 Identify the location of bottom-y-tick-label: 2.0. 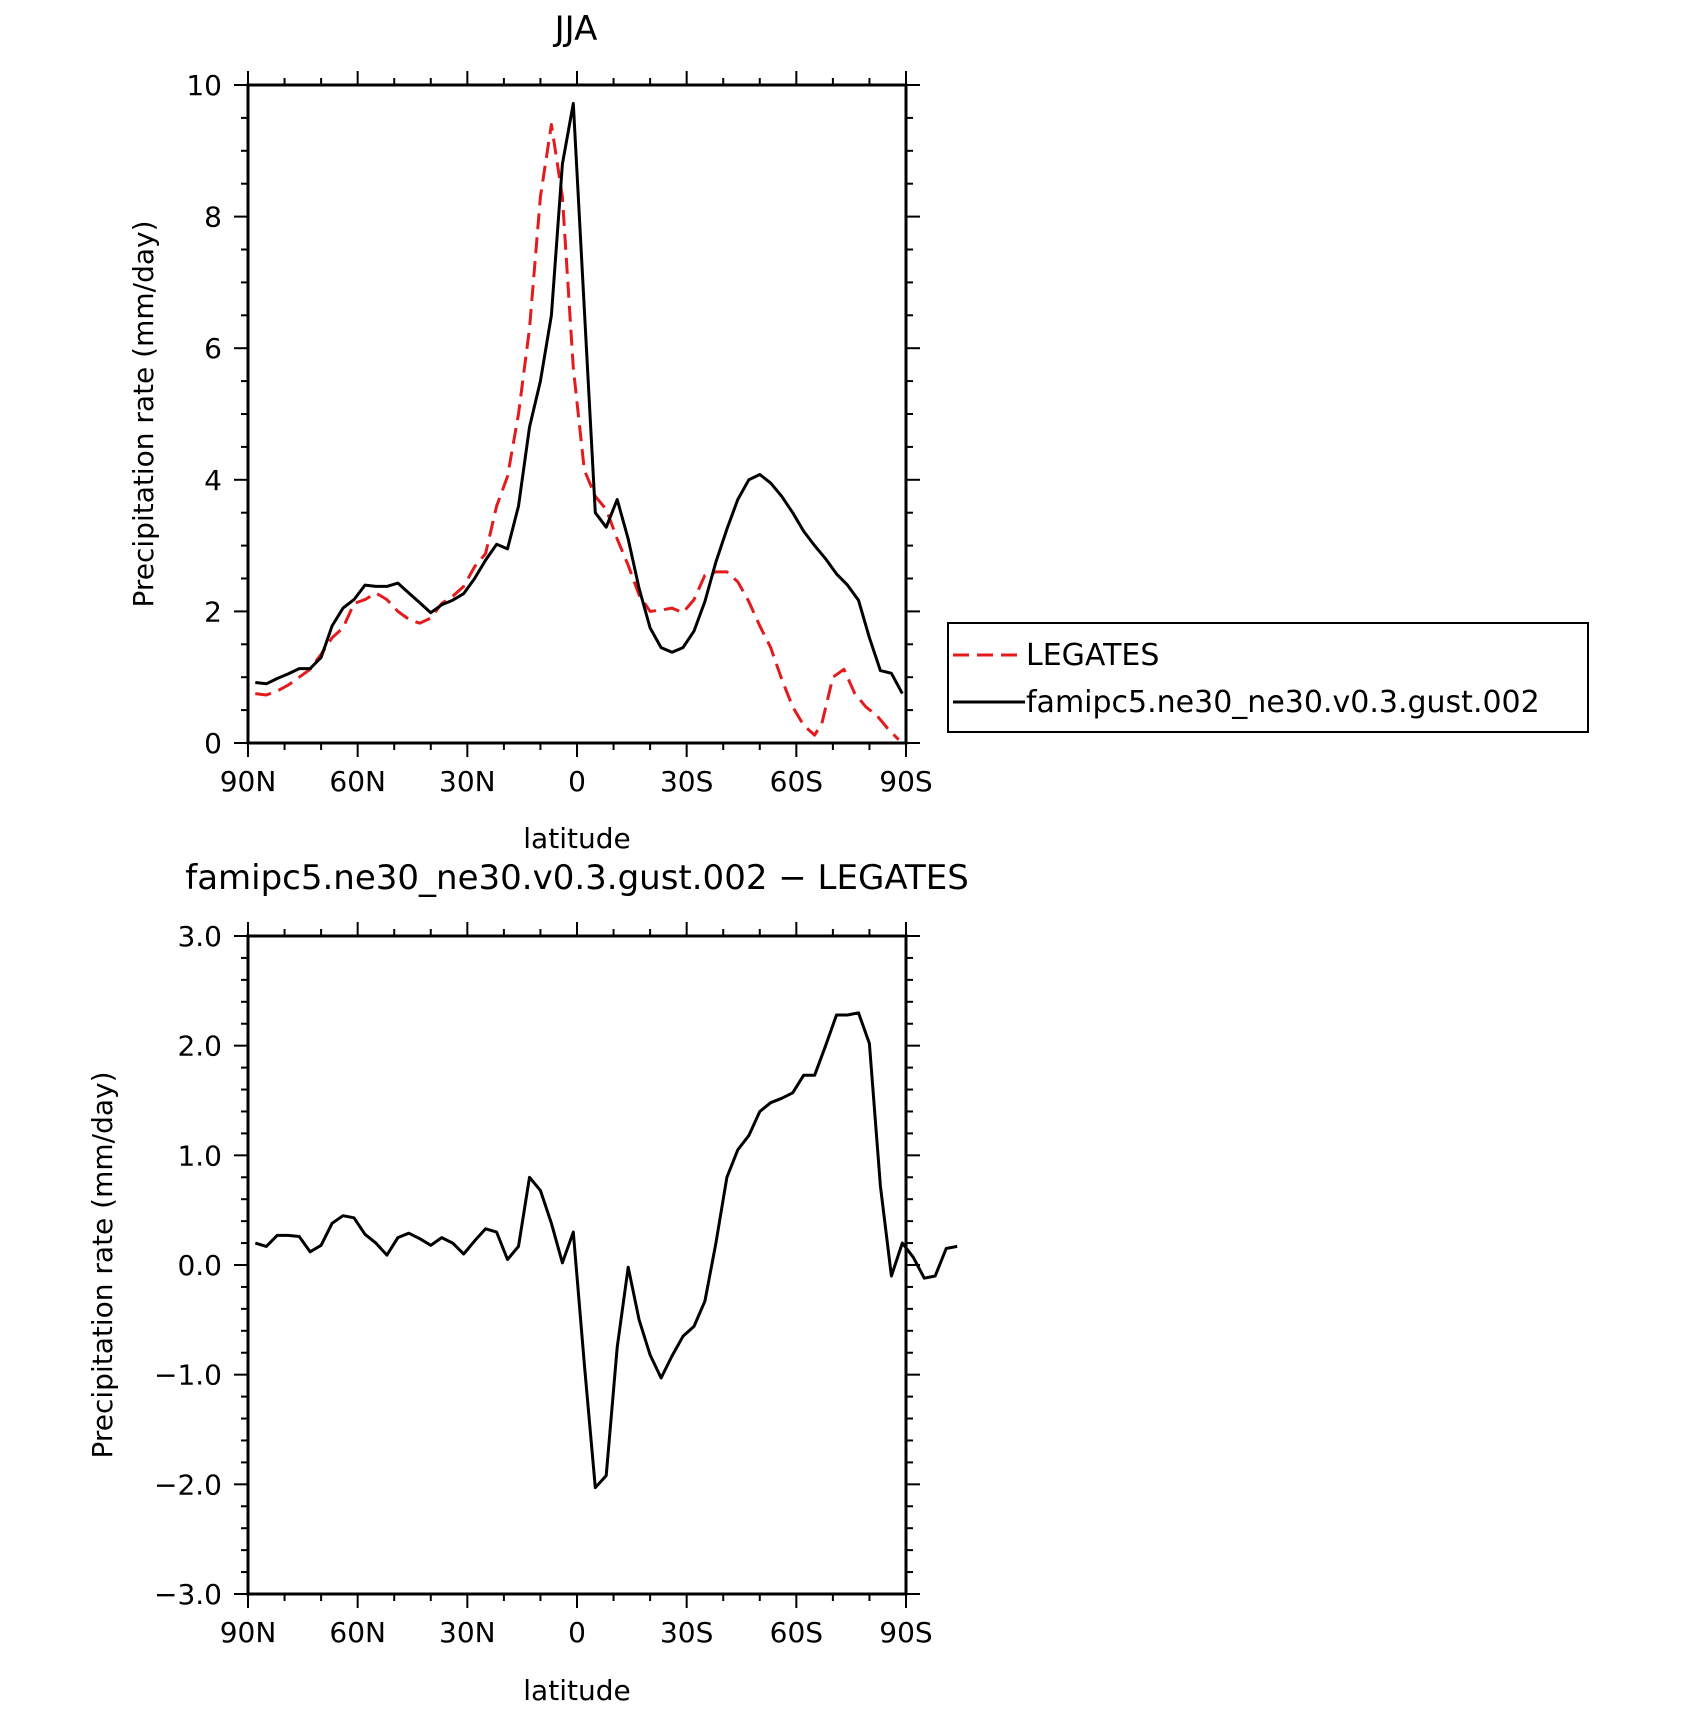
(199, 1046).